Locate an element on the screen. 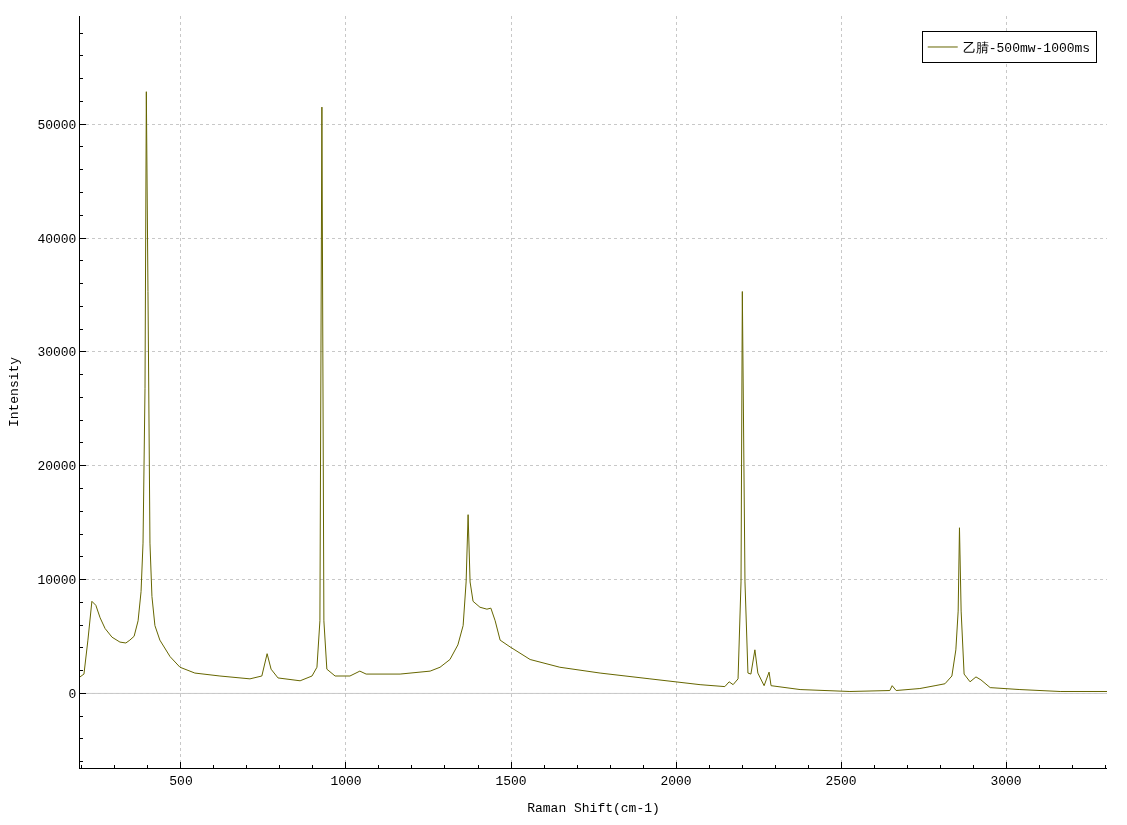 The height and width of the screenshot is (825, 1127). y-axis-title: Intensity is located at coordinates (15, 392).